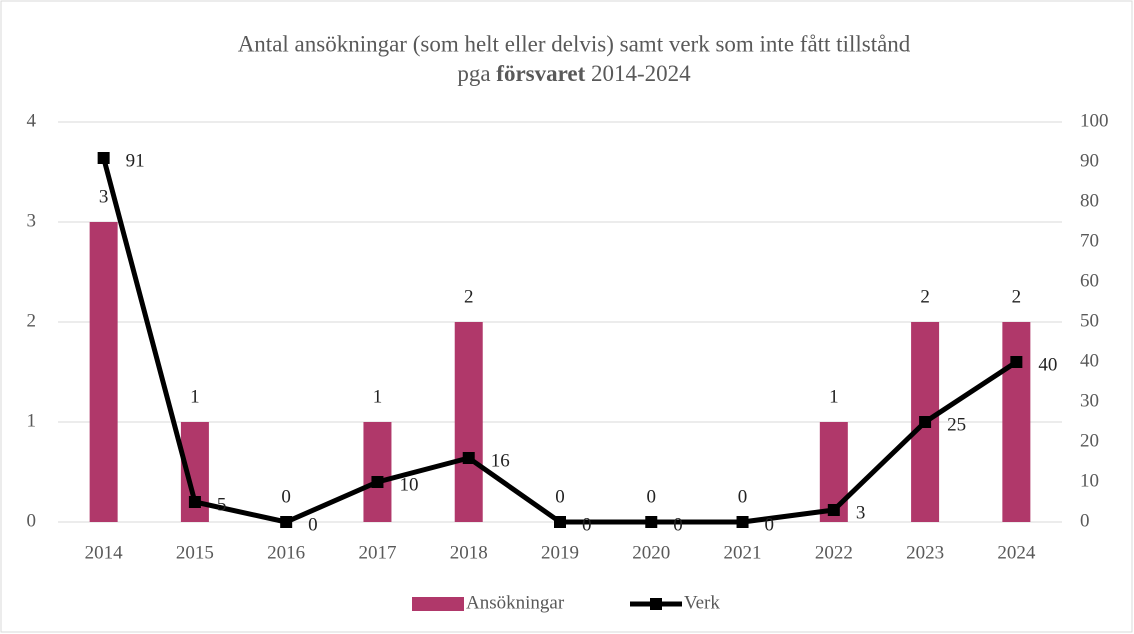 The height and width of the screenshot is (634, 1134). What do you see at coordinates (515, 602) in the screenshot?
I see `legend-label: Ansökningar` at bounding box center [515, 602].